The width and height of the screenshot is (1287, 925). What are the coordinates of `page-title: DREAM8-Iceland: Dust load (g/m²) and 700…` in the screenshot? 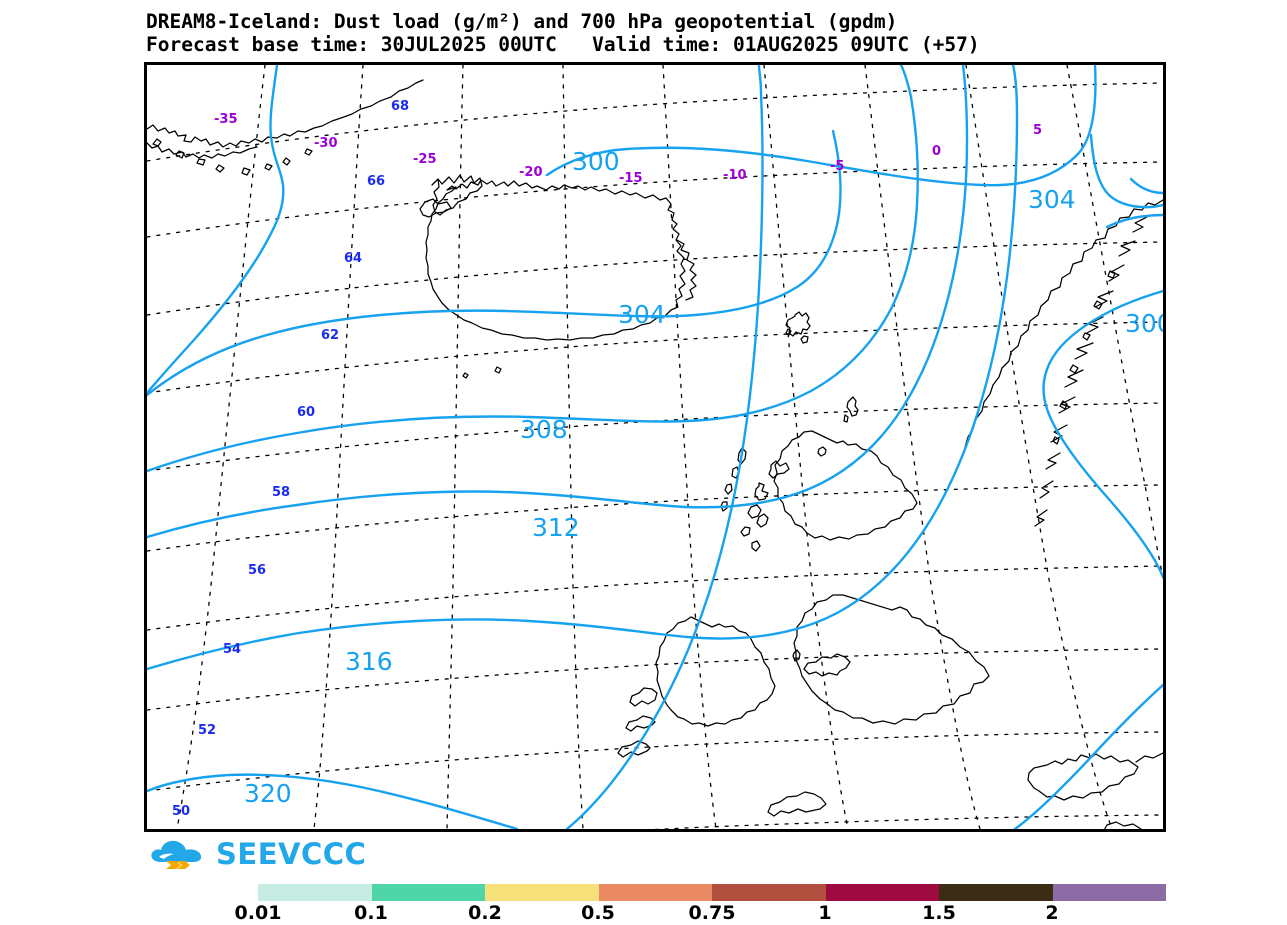 It's located at (522, 21).